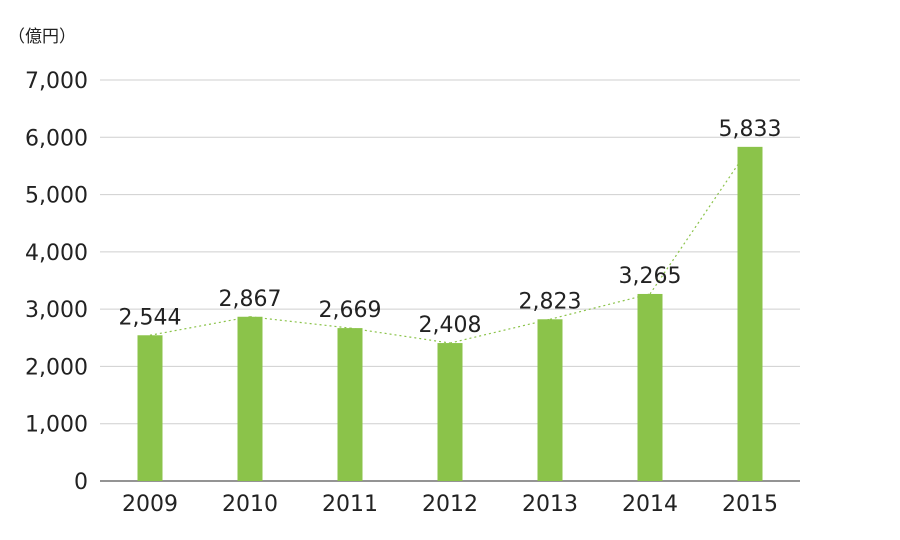 The width and height of the screenshot is (900, 540). What do you see at coordinates (56, 367) in the screenshot?
I see `y-tick-label: 2,000` at bounding box center [56, 367].